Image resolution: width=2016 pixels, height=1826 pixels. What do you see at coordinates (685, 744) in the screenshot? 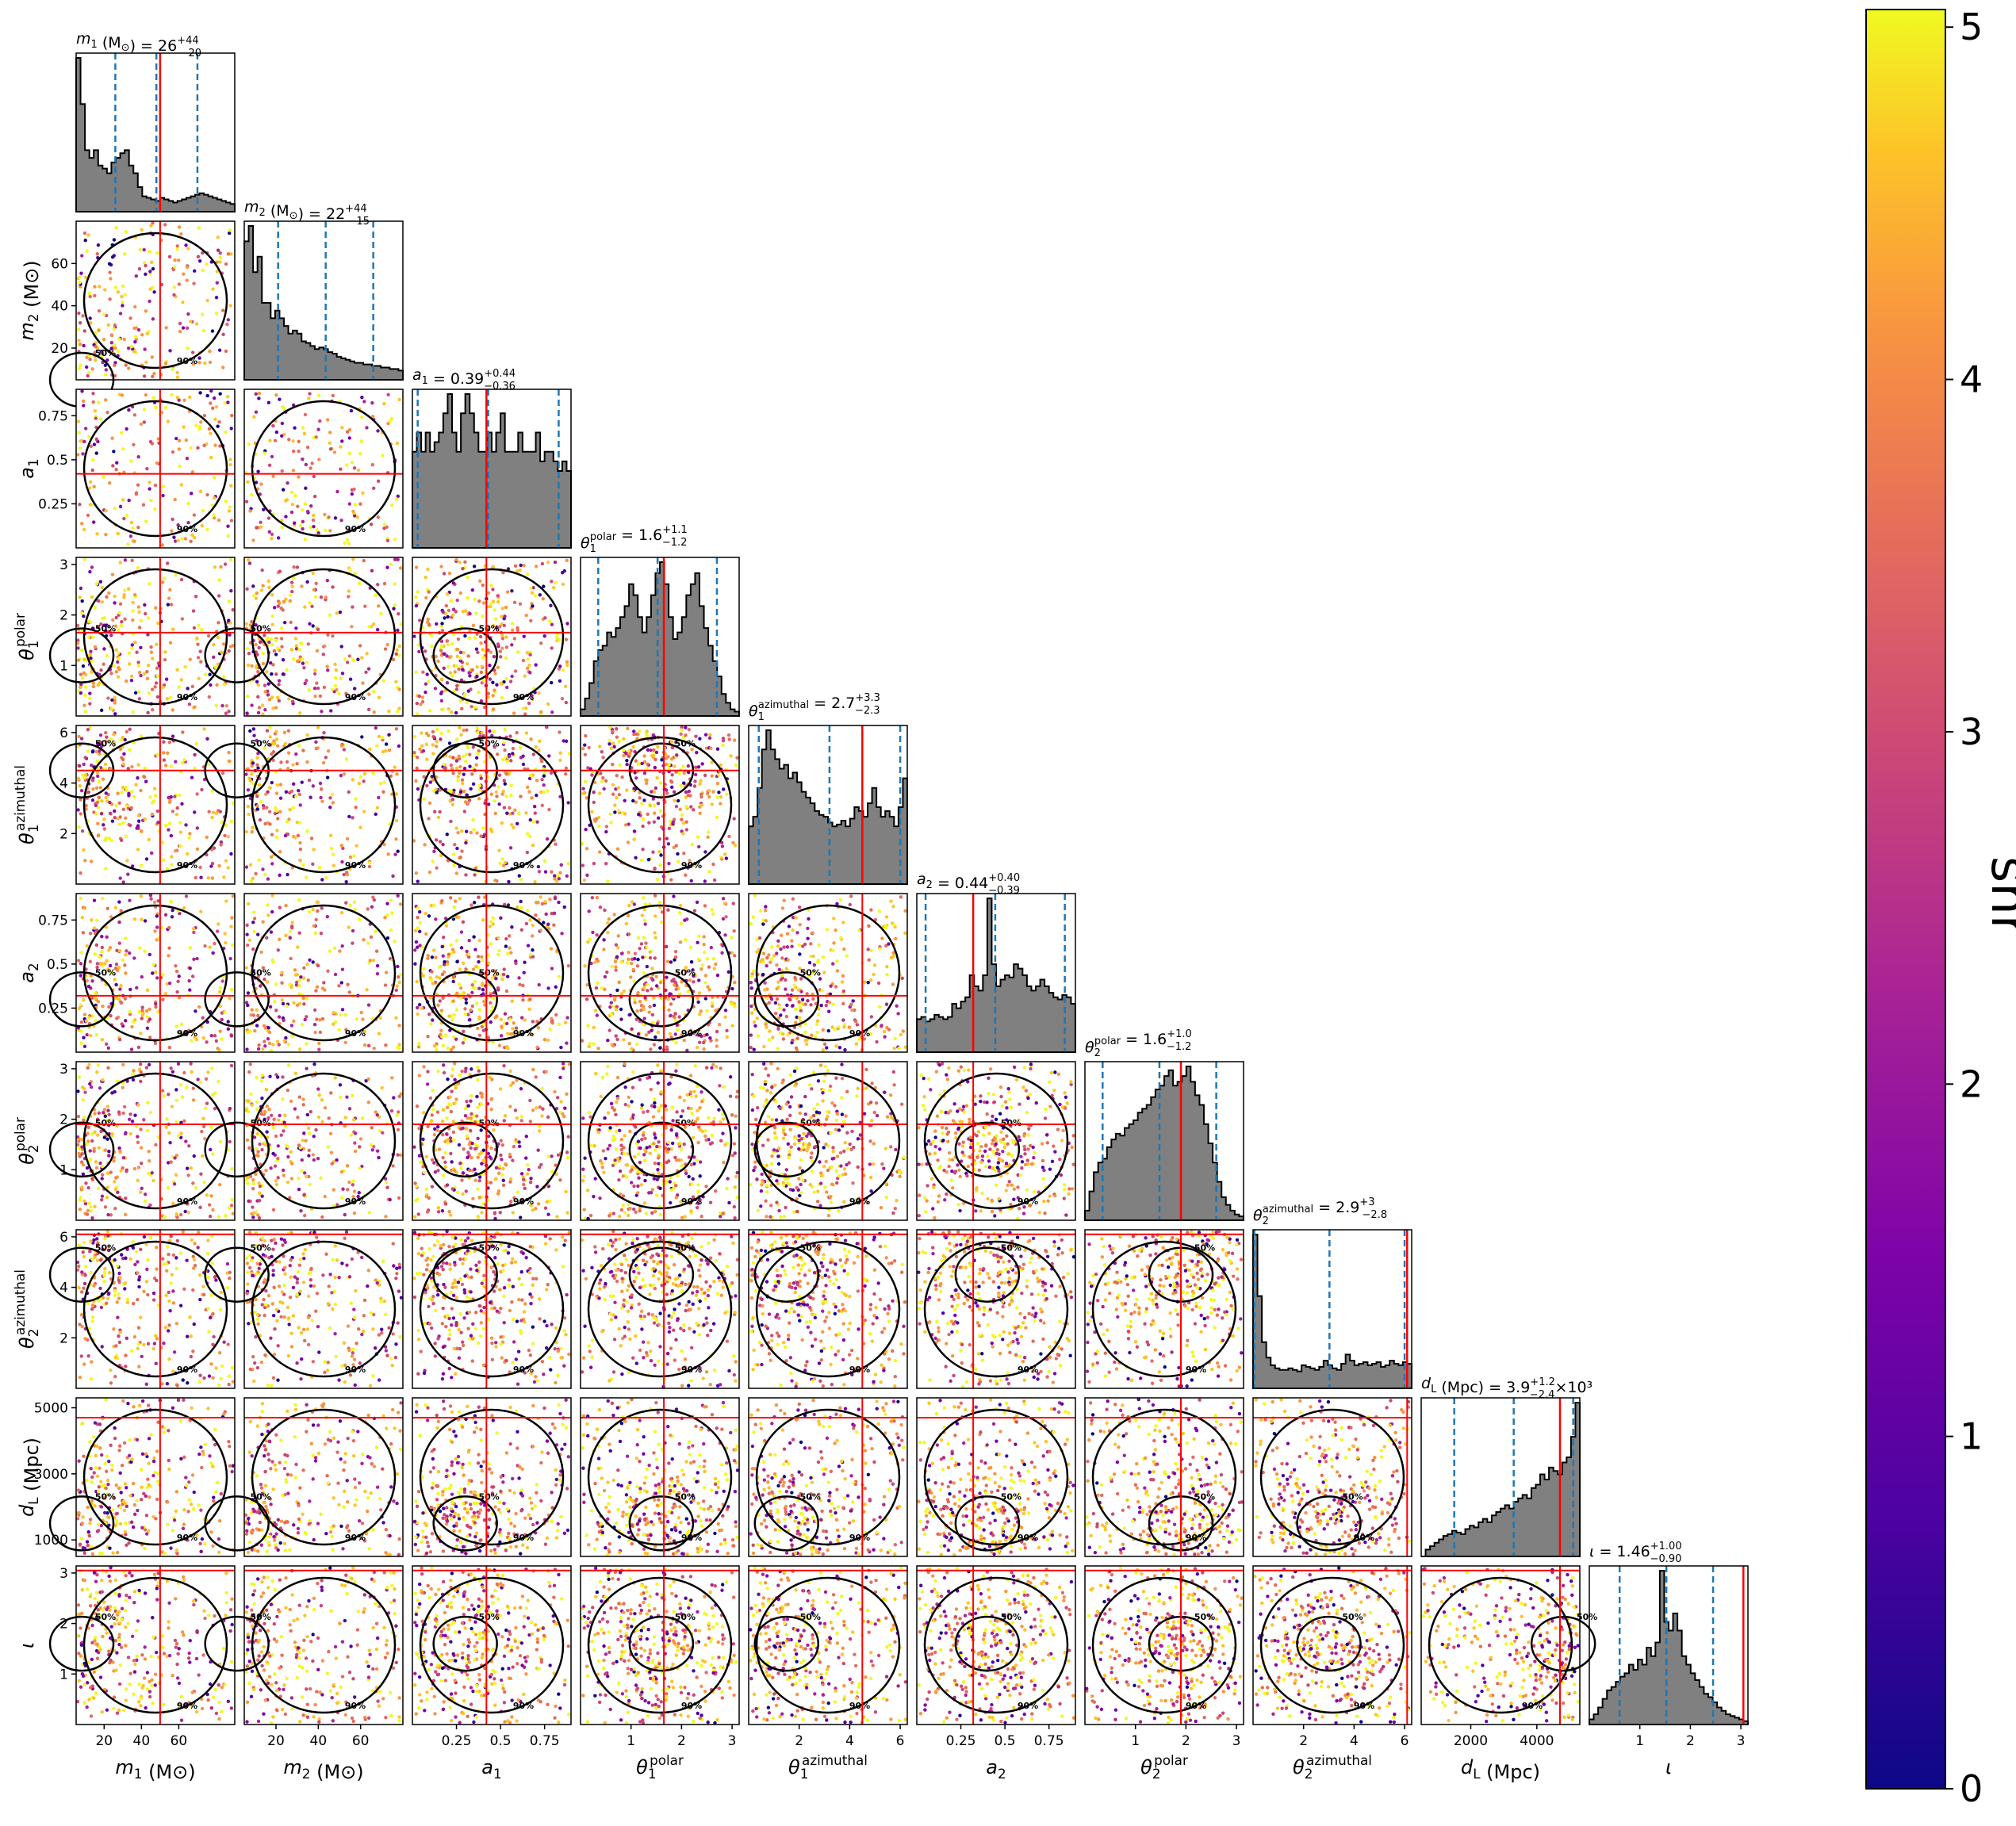
I see `contour-label-50: 50%` at bounding box center [685, 744].